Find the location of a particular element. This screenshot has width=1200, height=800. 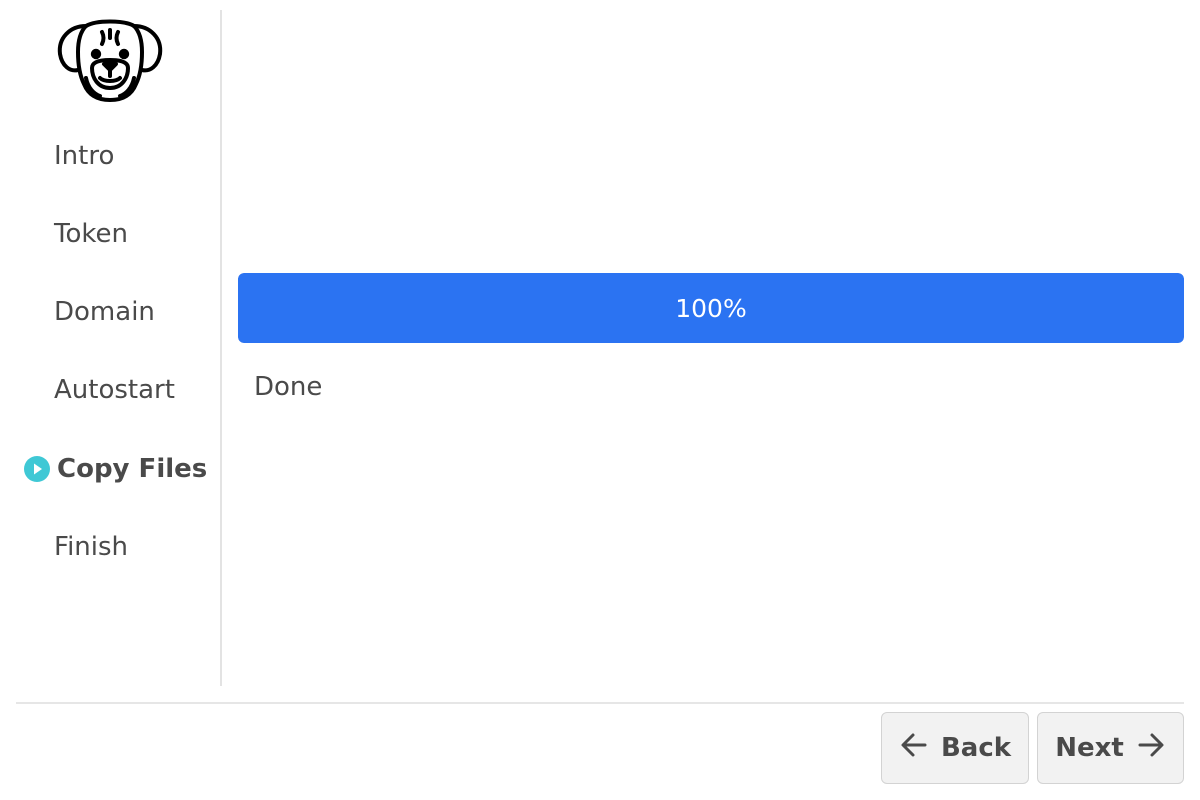

next-button: Next is located at coordinates (1110, 748).